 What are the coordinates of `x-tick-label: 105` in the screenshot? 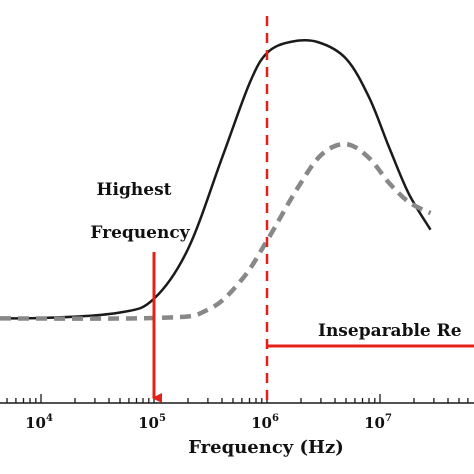 It's located at (152, 422).